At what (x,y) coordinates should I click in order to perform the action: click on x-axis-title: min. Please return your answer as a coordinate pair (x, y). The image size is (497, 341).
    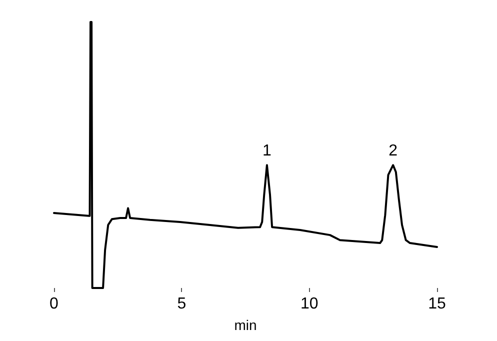
    Looking at the image, I should click on (245, 325).